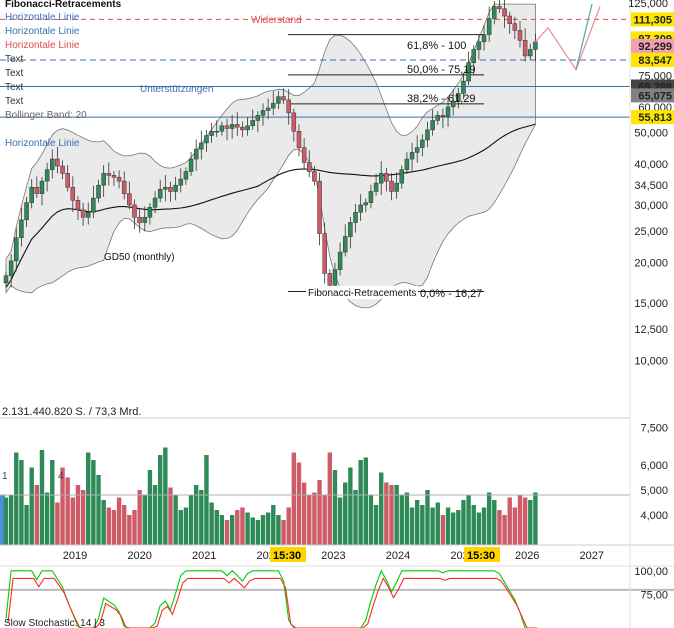 Image resolution: width=674 pixels, height=628 pixels. Describe the element at coordinates (333, 556) in the screenshot. I see `x-tick-2023: 2023` at that location.